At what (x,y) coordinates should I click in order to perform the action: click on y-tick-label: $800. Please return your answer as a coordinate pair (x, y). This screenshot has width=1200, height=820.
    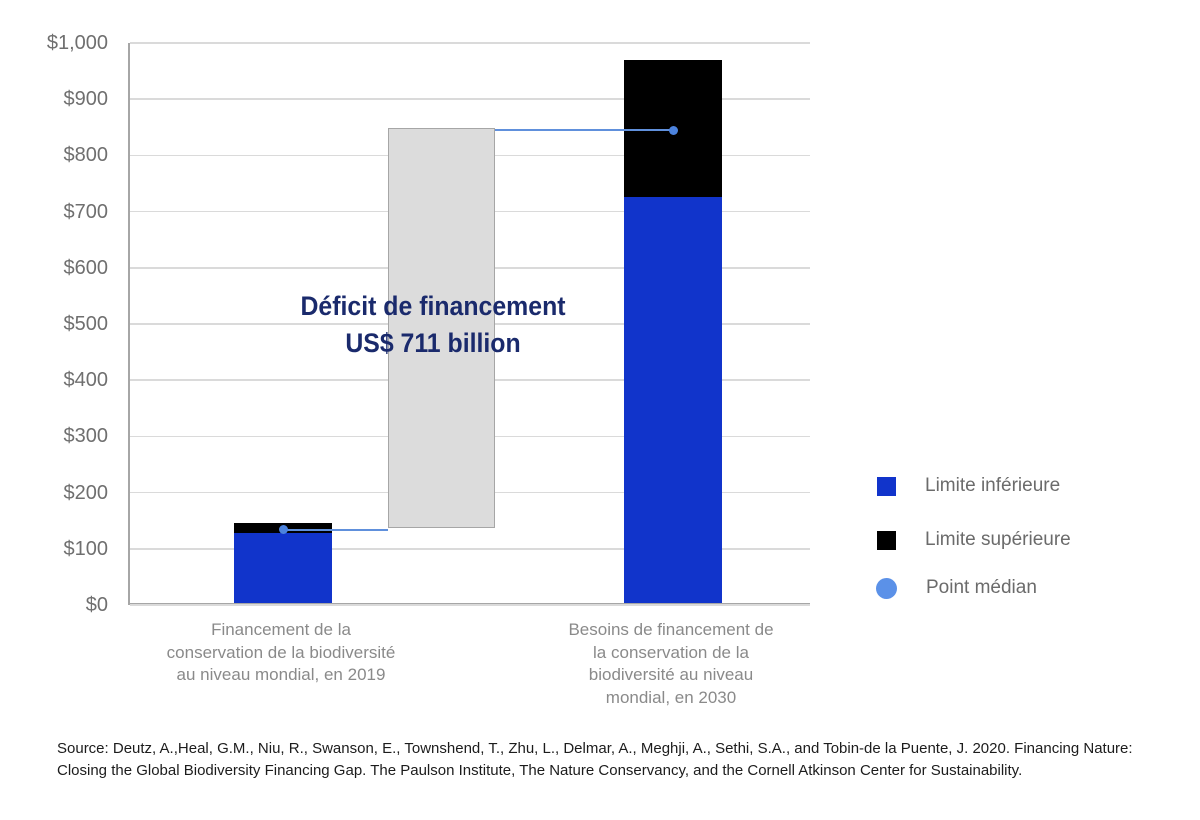
    Looking at the image, I should click on (86, 155).